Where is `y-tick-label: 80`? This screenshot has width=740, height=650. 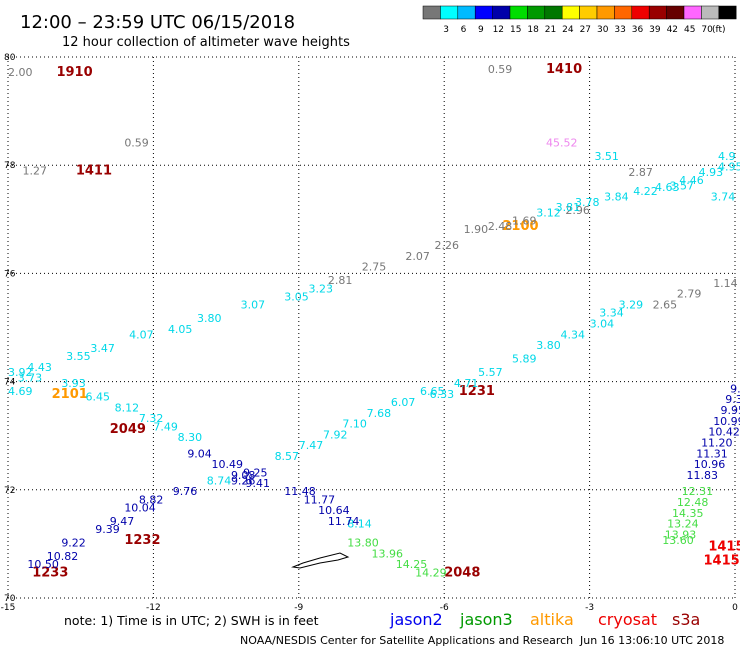 y-tick-label: 80 is located at coordinates (10, 58).